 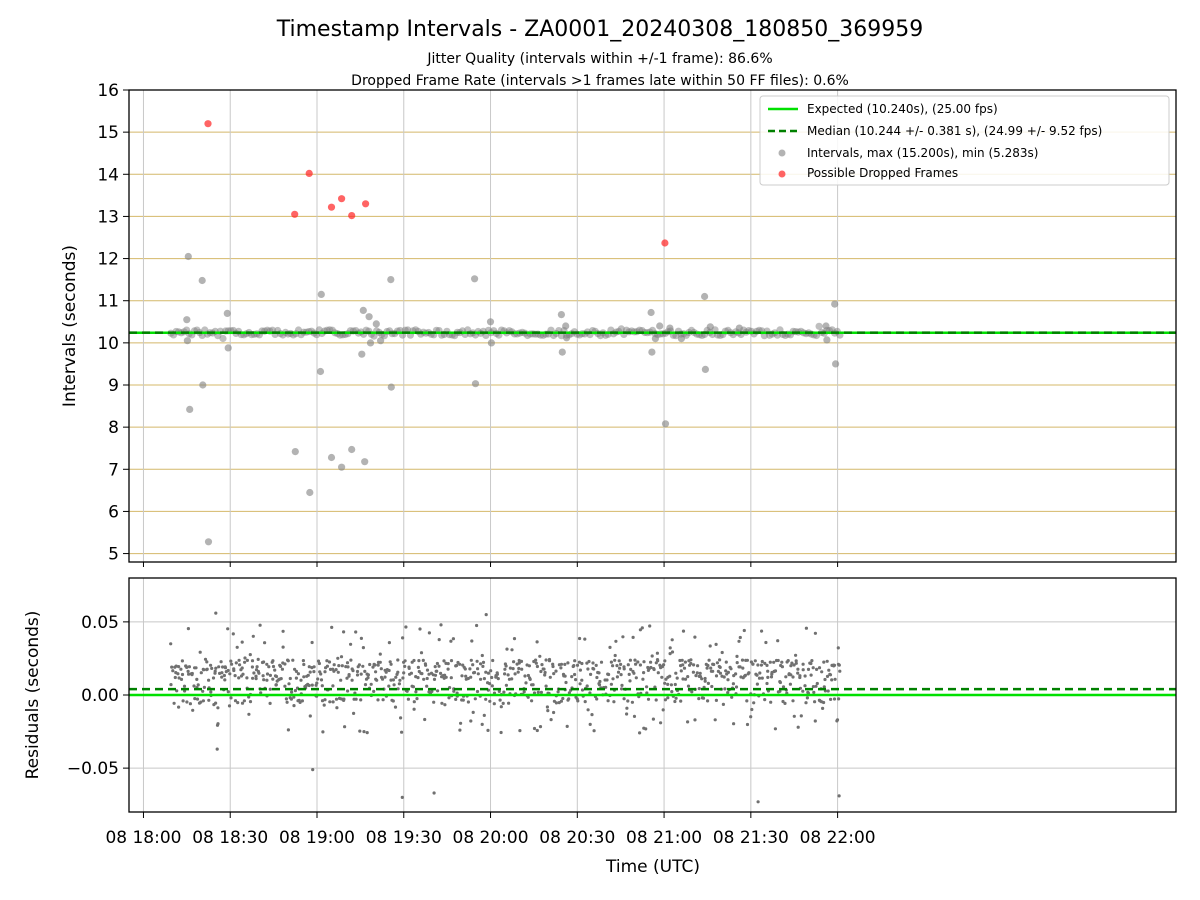 I want to click on legend-intervals-label: Intervals, max (15.200s), min (5.283s), so click(x=922, y=153).